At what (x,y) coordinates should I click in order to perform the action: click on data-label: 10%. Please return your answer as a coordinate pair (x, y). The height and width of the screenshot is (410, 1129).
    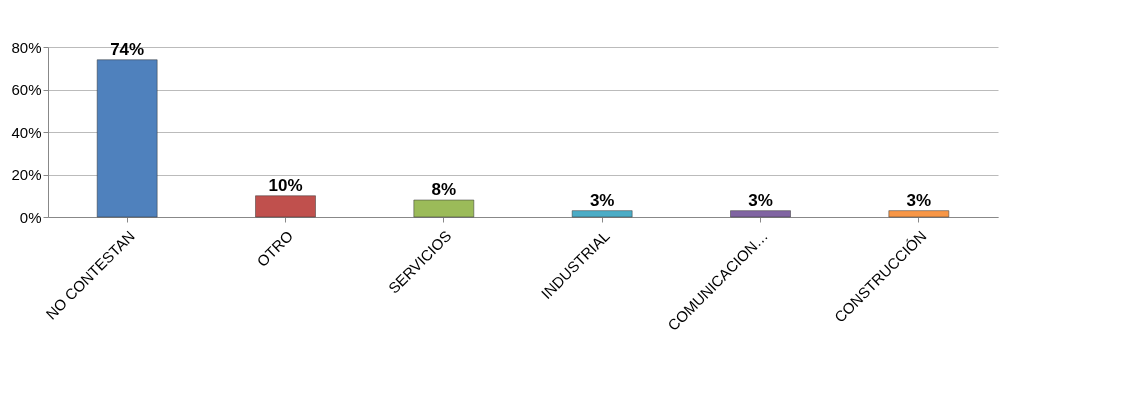
    Looking at the image, I should click on (285, 185).